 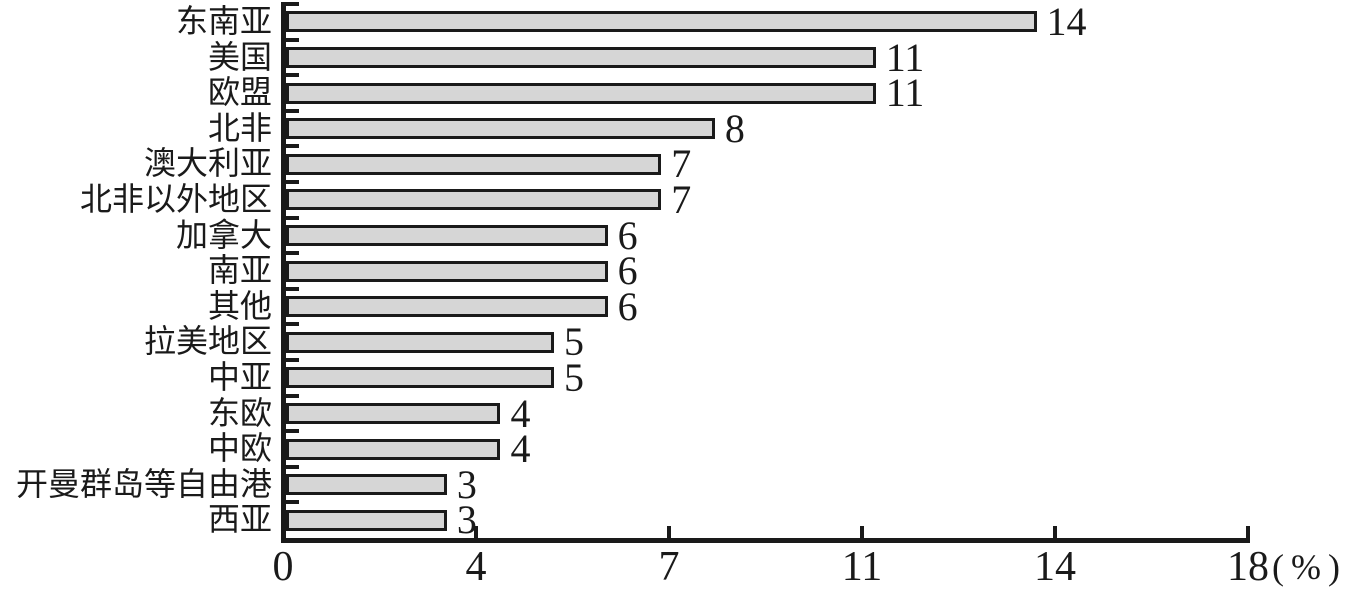 What do you see at coordinates (239, 448) in the screenshot?
I see `category-label: 中欧` at bounding box center [239, 448].